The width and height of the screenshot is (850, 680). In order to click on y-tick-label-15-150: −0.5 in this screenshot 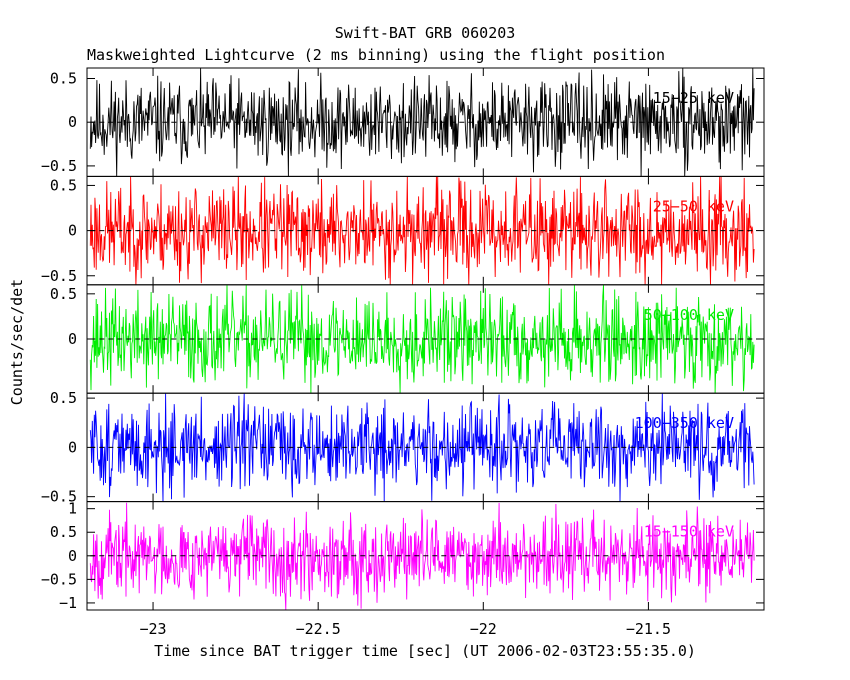, I will do `click(59, 579)`.